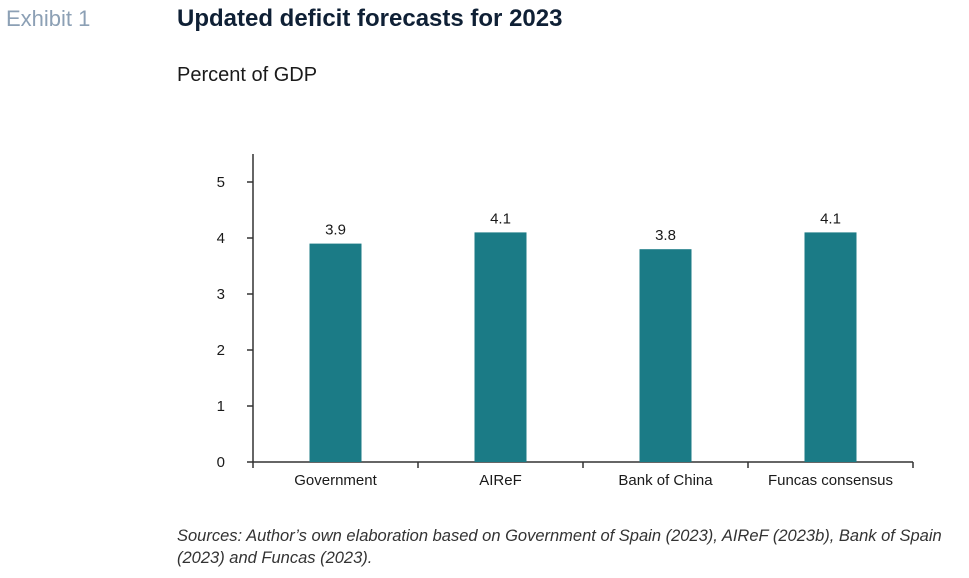  Describe the element at coordinates (830, 480) in the screenshot. I see `category-label: Funcas consensus` at that location.